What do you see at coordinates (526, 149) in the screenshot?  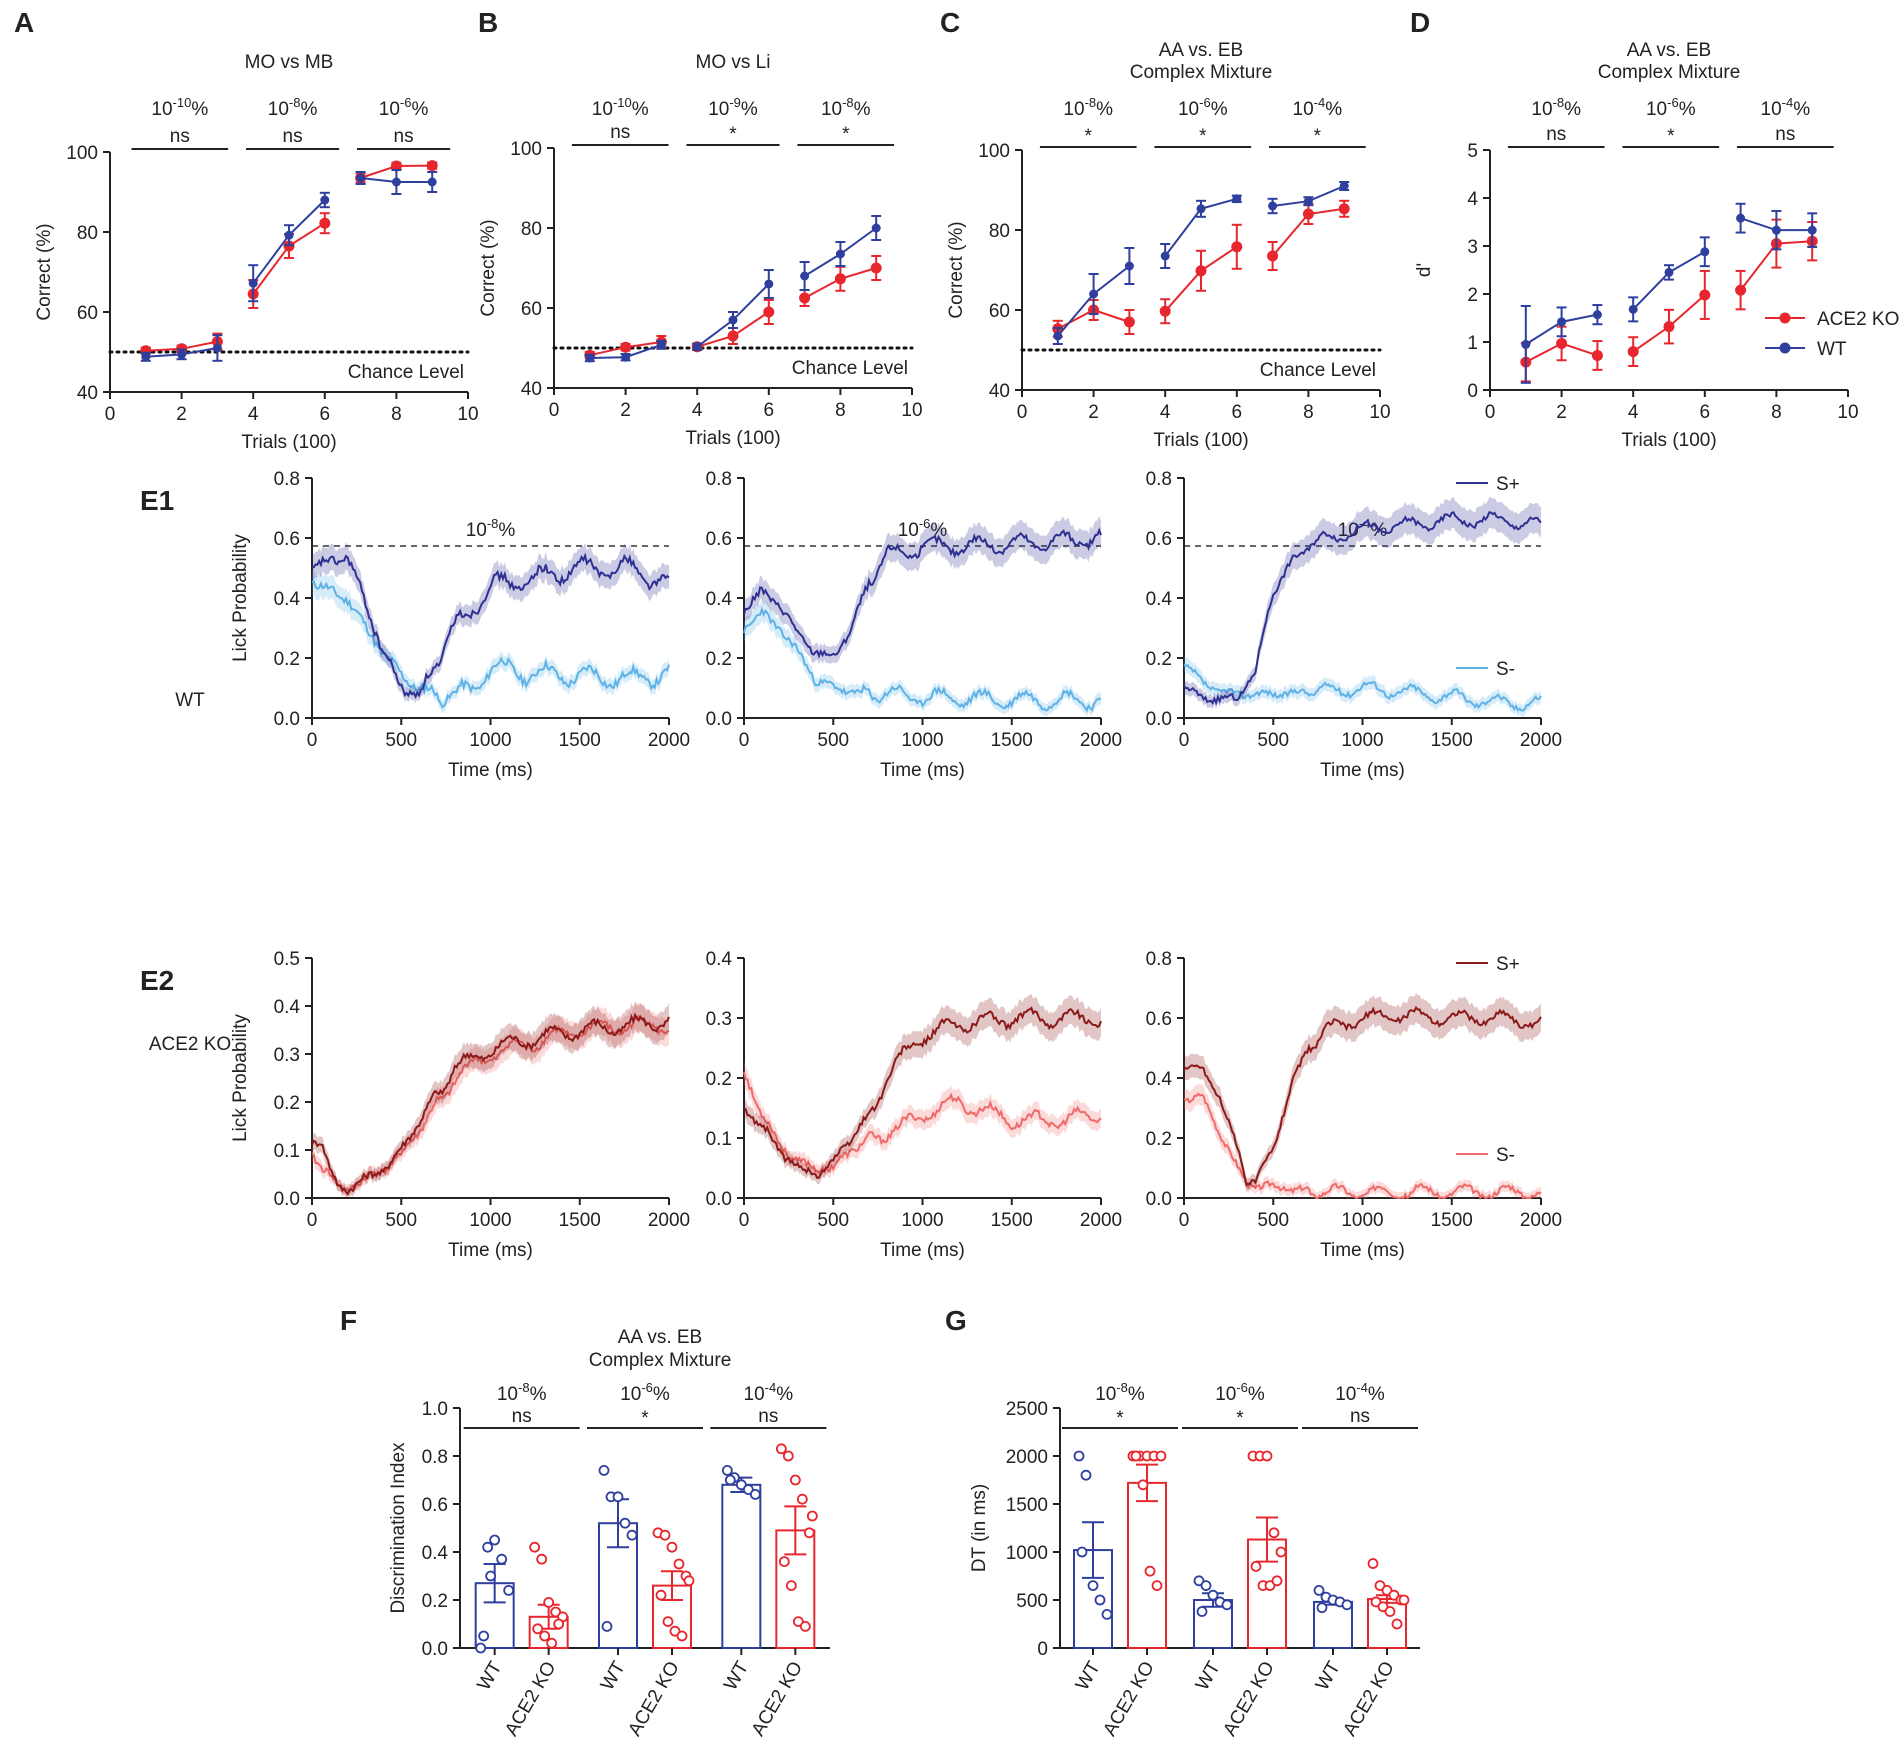 I see `y-tick-label: 100` at bounding box center [526, 149].